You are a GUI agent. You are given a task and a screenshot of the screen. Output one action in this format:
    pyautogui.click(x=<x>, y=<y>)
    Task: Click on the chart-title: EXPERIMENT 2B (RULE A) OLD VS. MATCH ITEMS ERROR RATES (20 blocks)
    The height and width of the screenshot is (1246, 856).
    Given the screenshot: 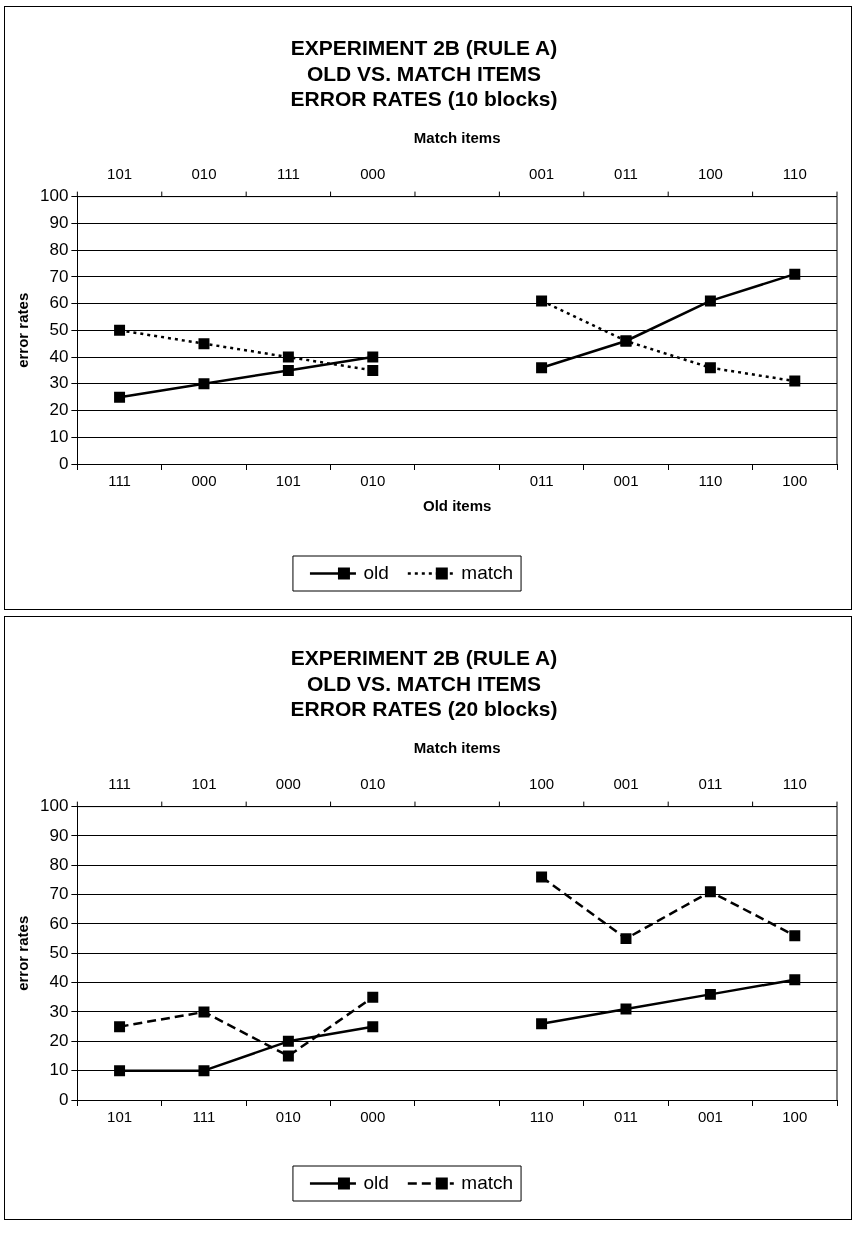 What is the action you would take?
    pyautogui.click(x=424, y=683)
    